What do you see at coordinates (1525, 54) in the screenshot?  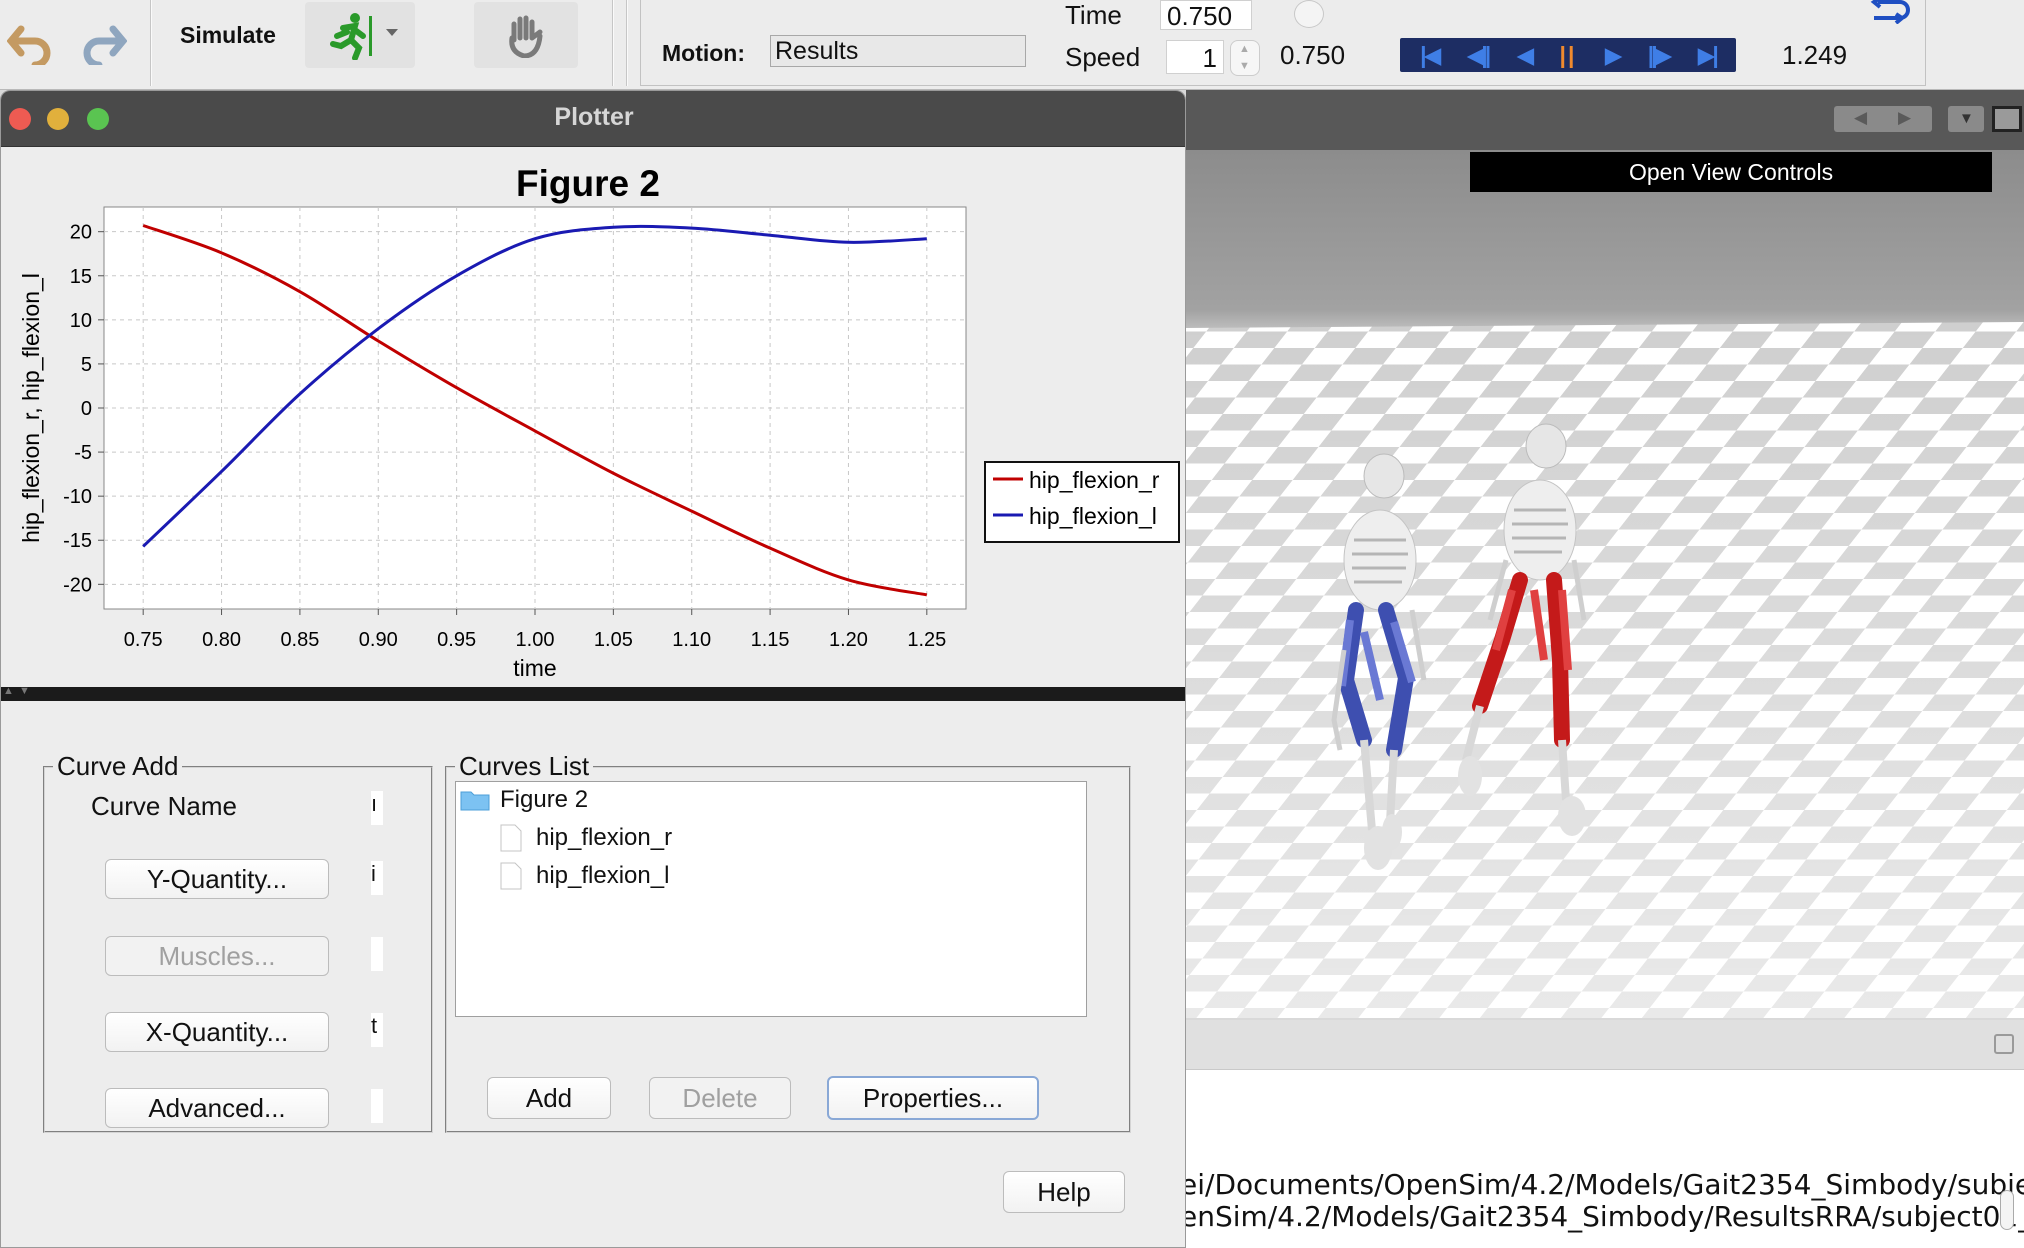 I see `play-reverse-button: ◀` at bounding box center [1525, 54].